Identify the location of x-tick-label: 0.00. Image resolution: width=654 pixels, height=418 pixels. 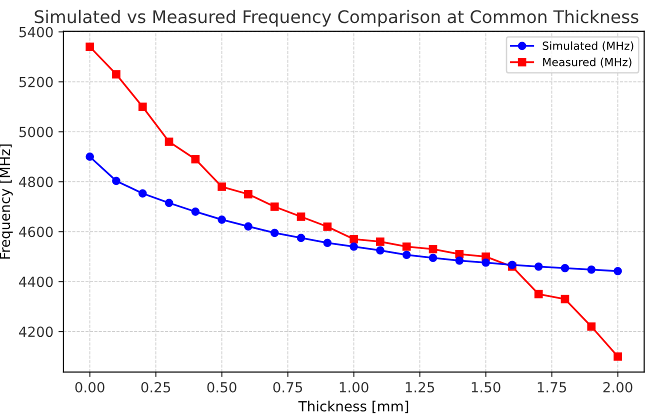
(89, 387).